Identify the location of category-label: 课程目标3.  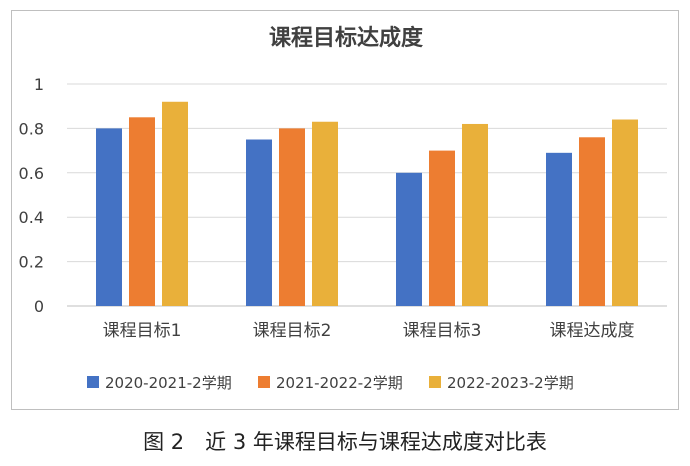
(442, 331).